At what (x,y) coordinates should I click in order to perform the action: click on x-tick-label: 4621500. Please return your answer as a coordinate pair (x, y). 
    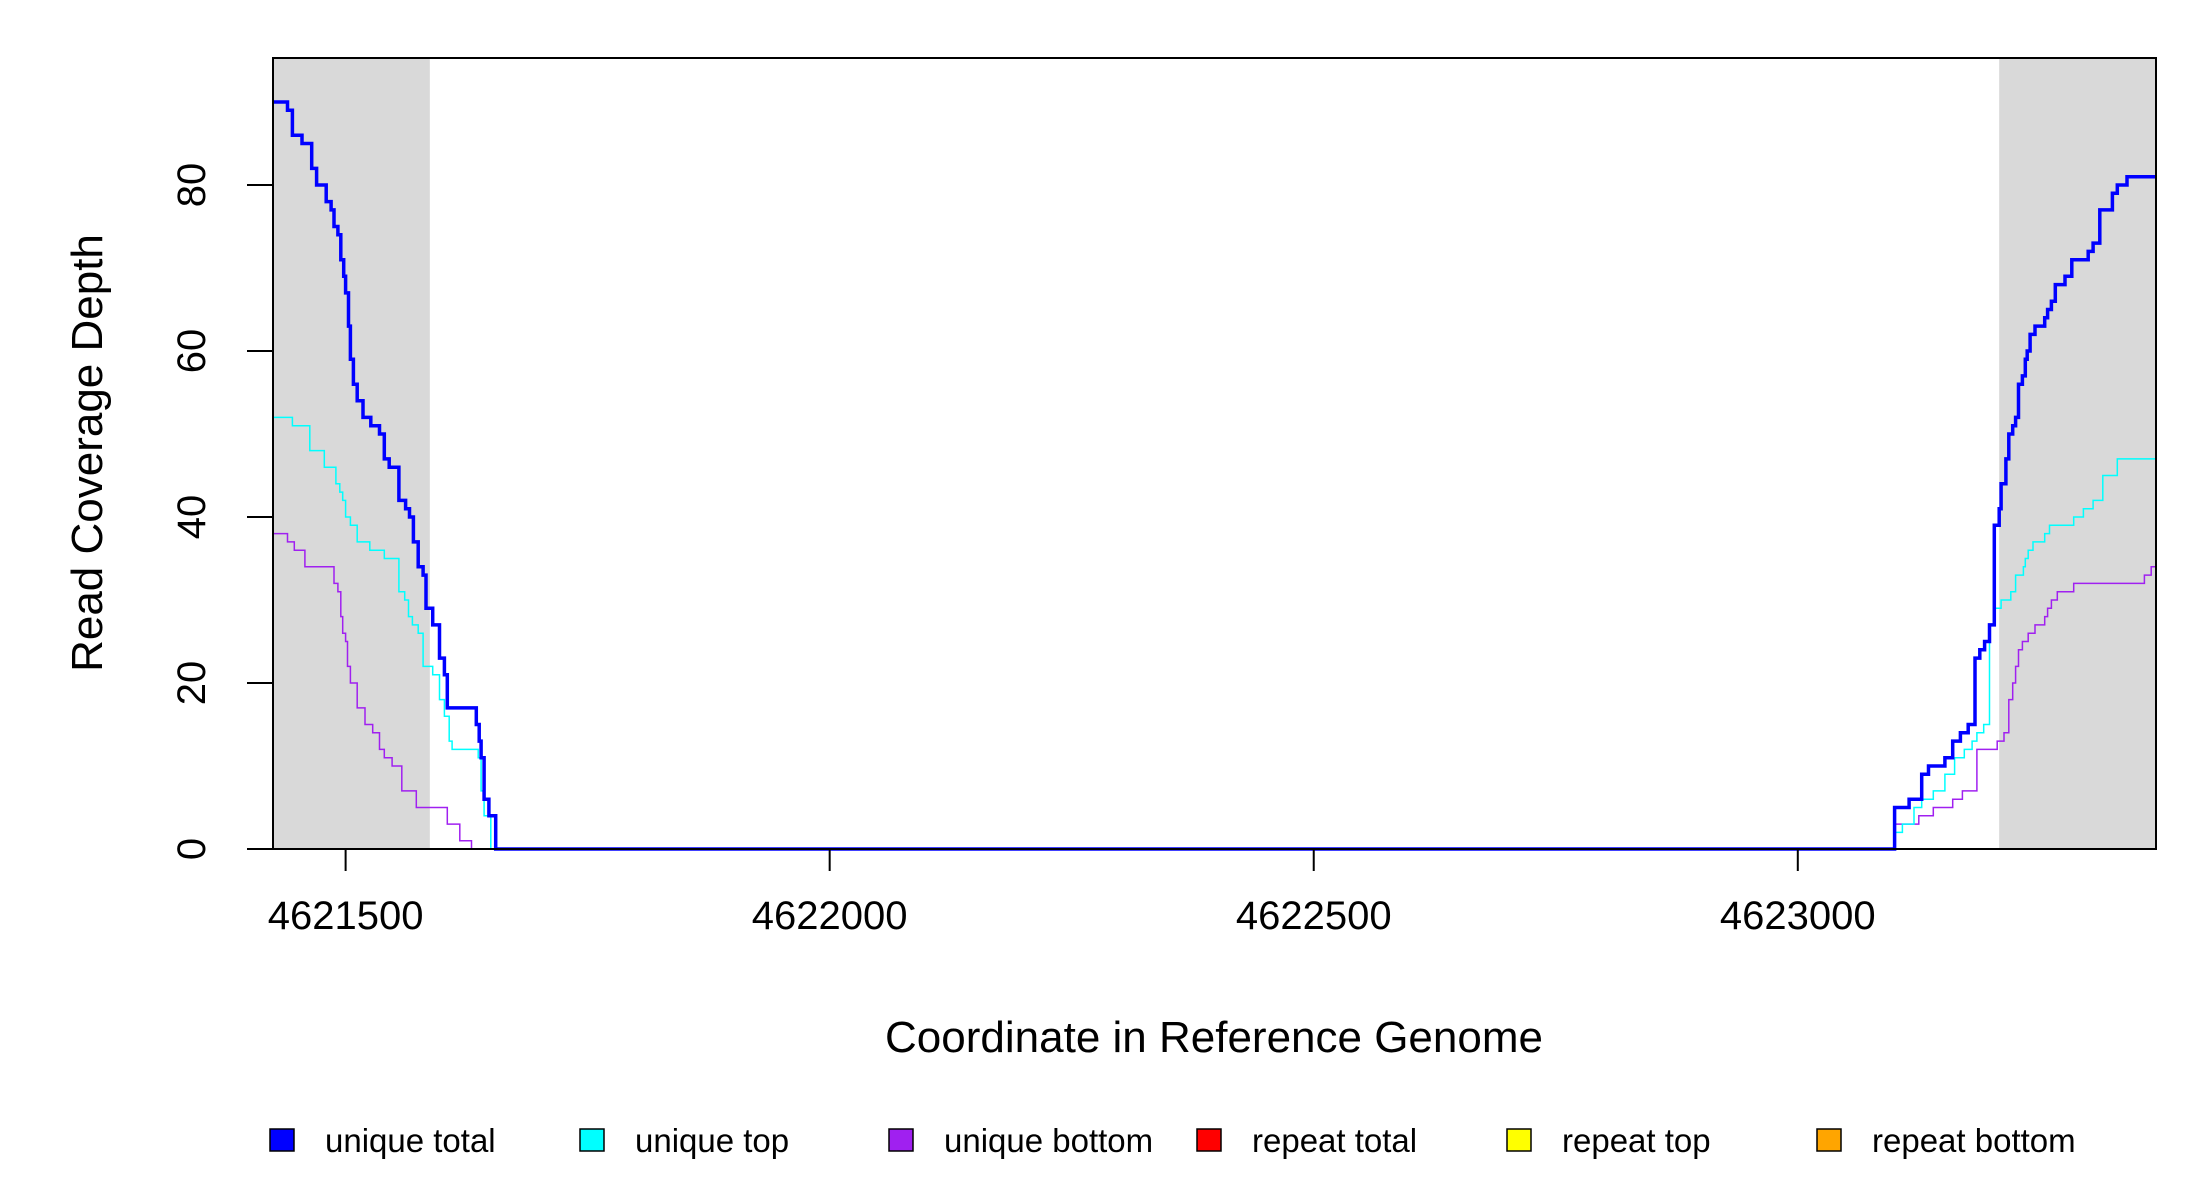
    Looking at the image, I should click on (346, 916).